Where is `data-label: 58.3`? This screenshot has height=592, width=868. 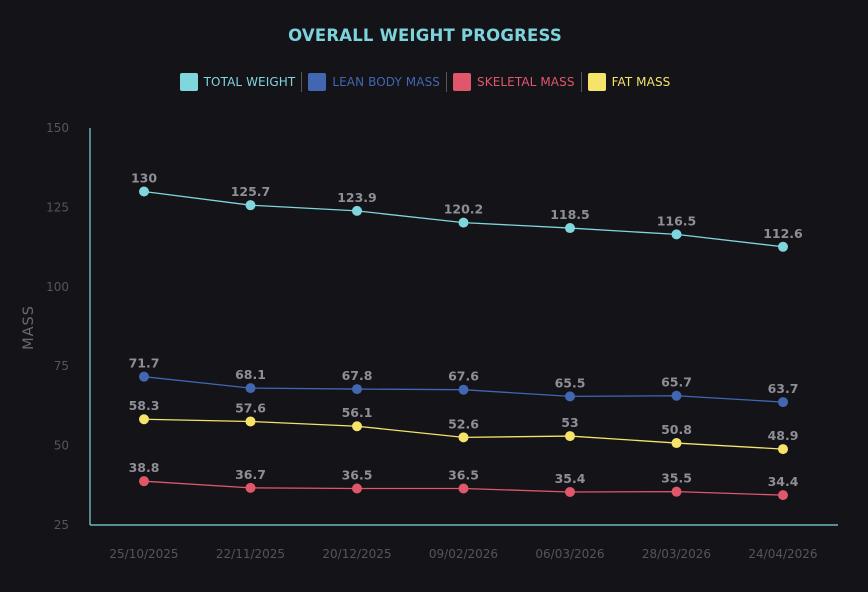
data-label: 58.3 is located at coordinates (144, 405).